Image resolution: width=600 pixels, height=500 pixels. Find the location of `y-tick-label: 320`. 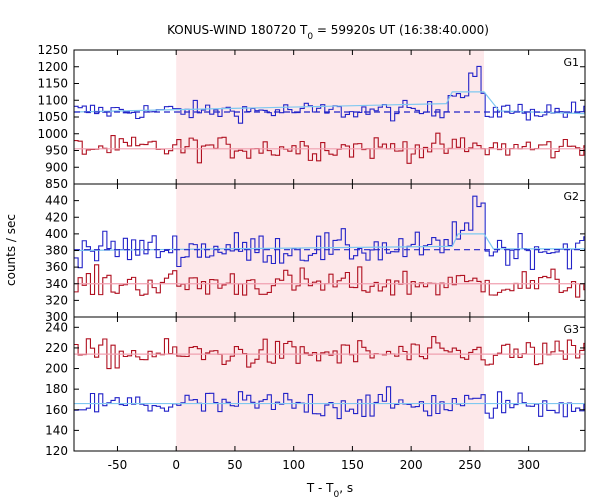

y-tick-label: 320 is located at coordinates (56, 300).